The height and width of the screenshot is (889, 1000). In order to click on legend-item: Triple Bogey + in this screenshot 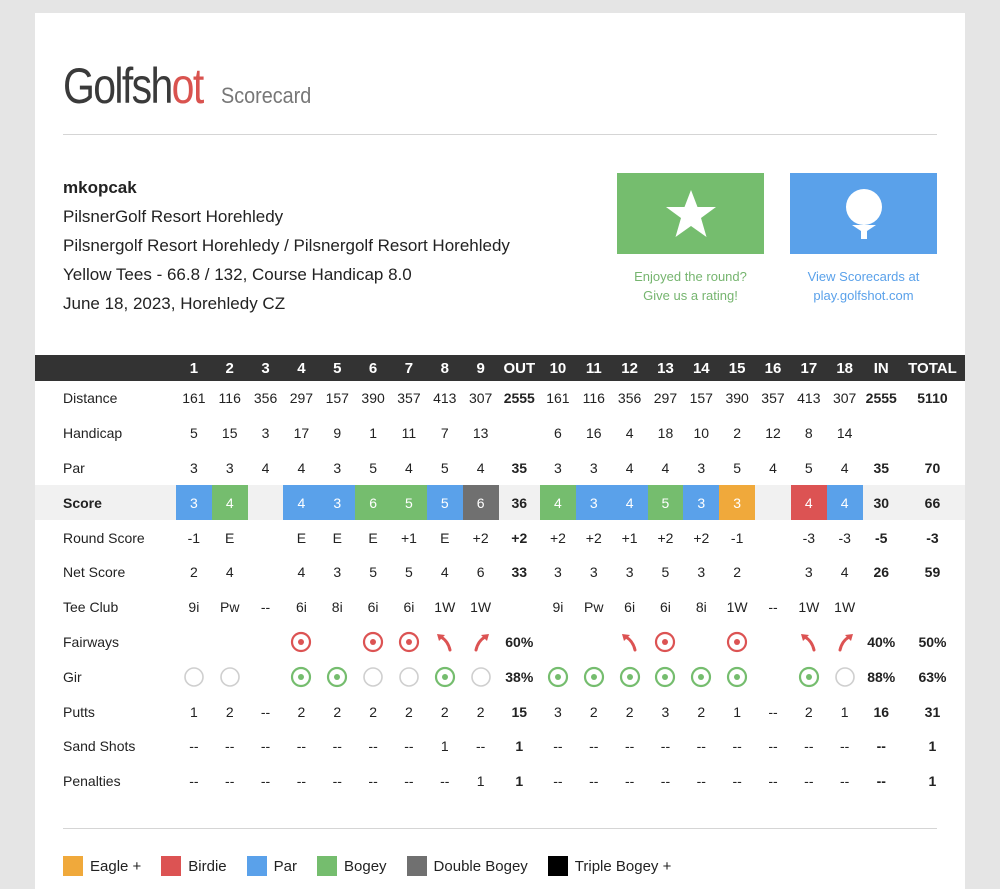, I will do `click(609, 866)`.